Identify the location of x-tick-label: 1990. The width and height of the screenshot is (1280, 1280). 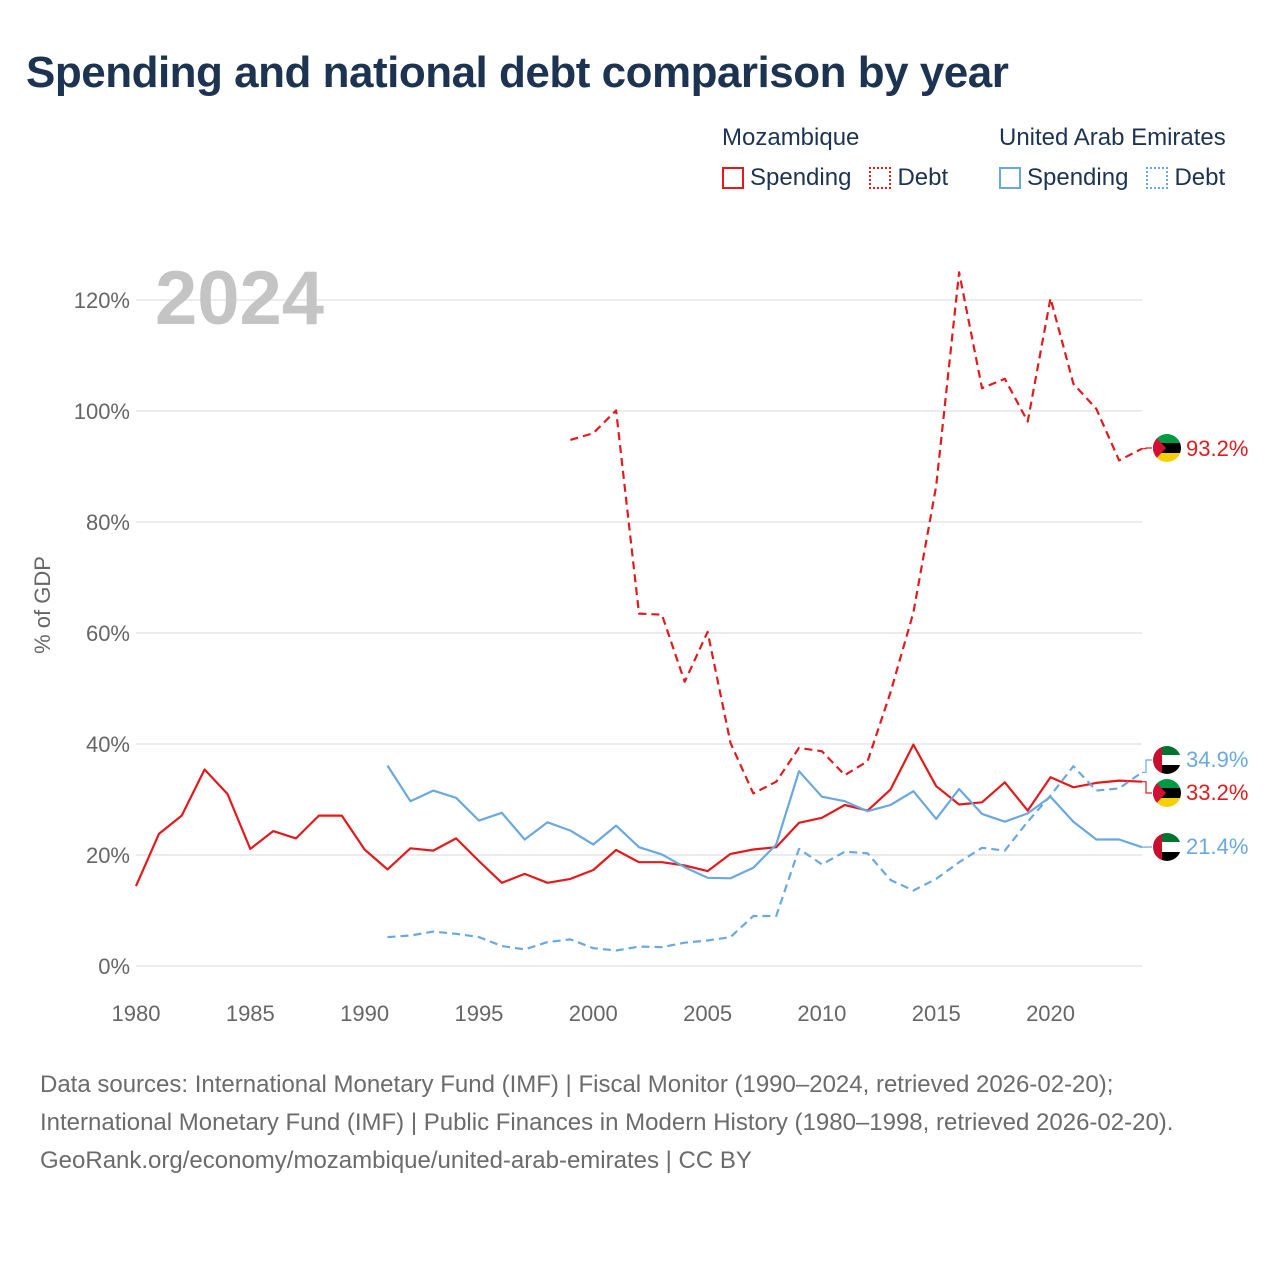
(364, 1013).